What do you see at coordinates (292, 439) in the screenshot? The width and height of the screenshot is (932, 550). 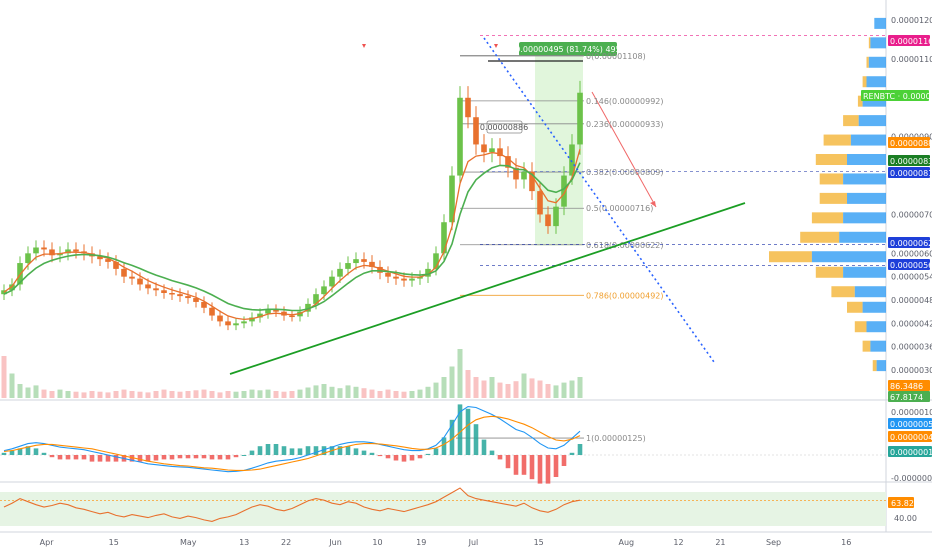 I see `macd-line` at bounding box center [292, 439].